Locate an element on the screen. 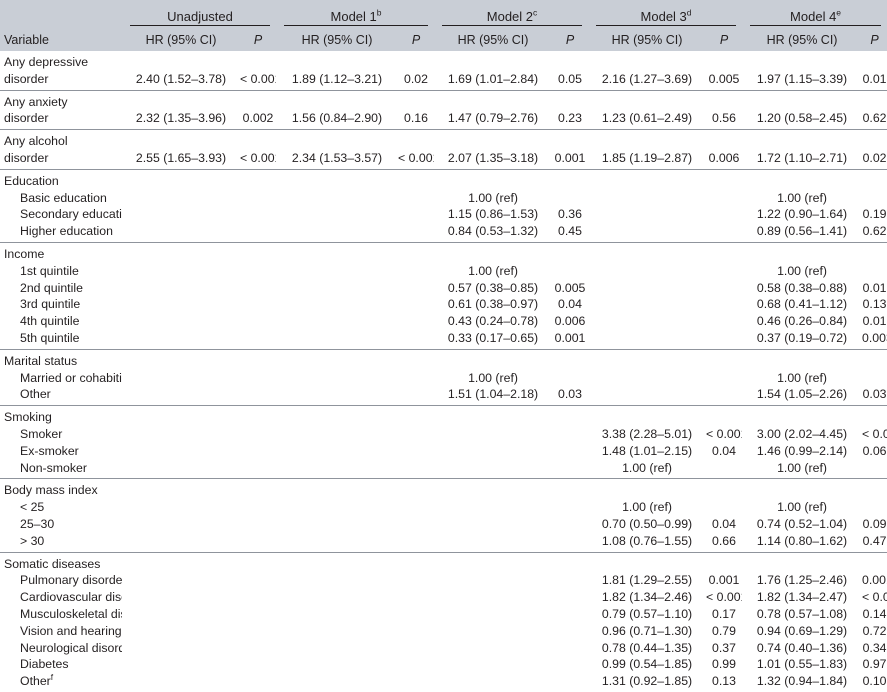 Image resolution: width=887 pixels, height=692 pixels. hr-cell: 3.38 (2.28–5.01) is located at coordinates (647, 433).